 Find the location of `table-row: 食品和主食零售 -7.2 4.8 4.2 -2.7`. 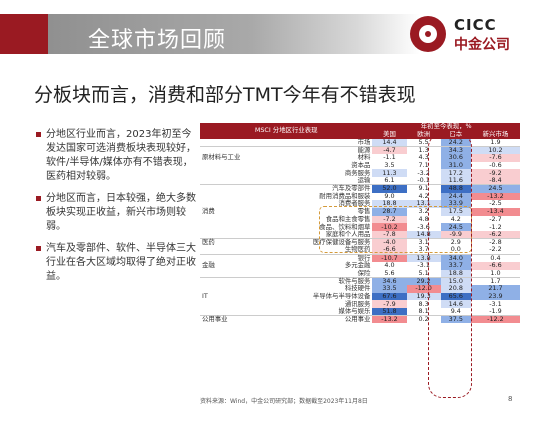

table-row: 食品和主食零售 -7.2 4.8 4.2 -2.7 is located at coordinates (360, 219).